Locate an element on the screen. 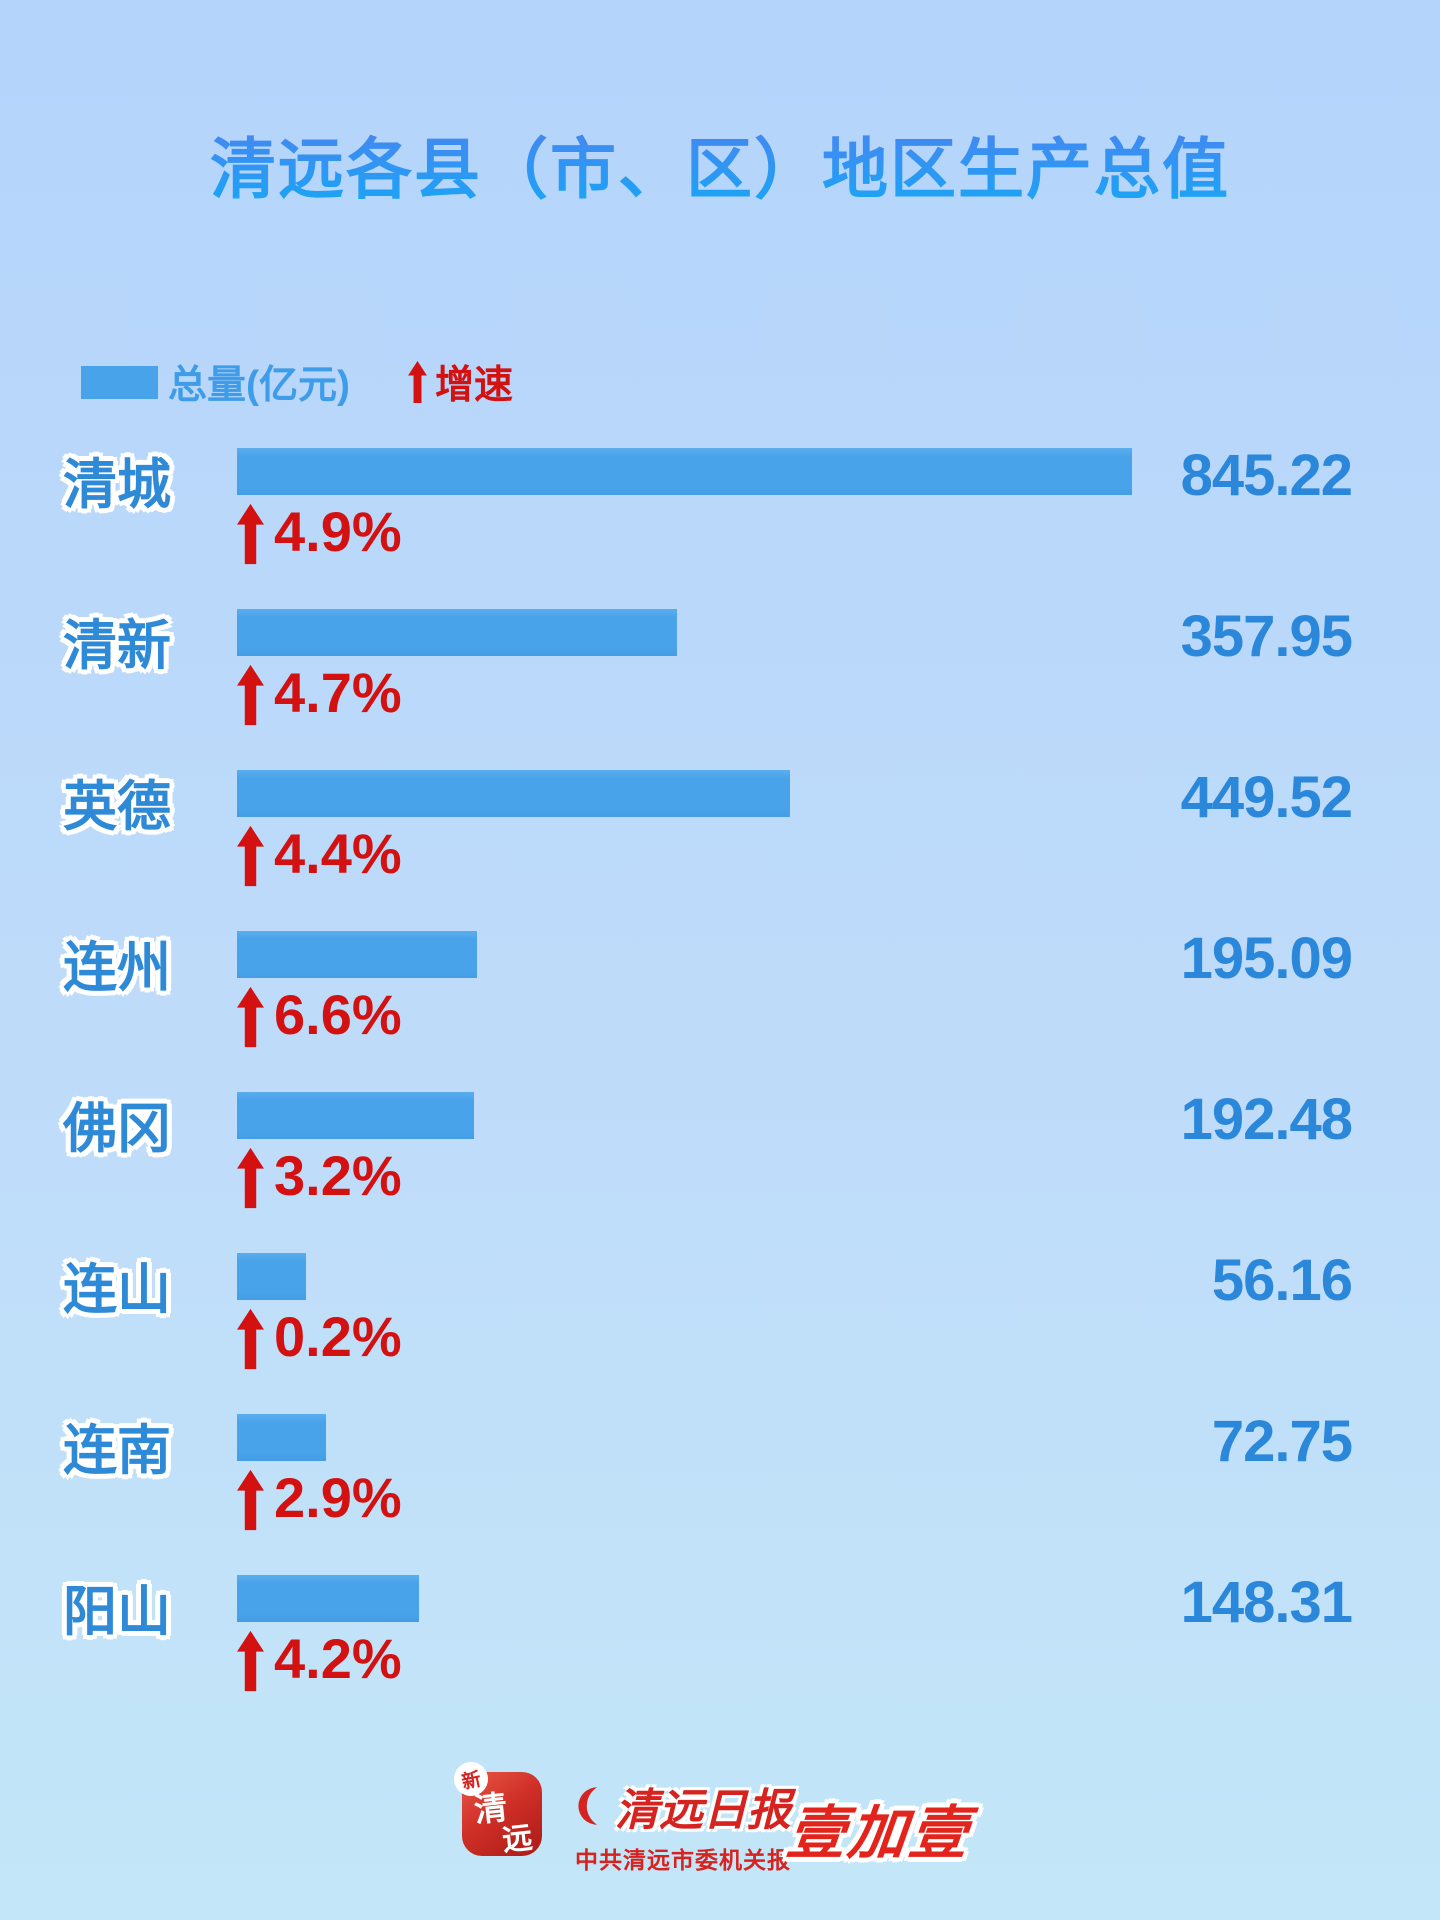 The height and width of the screenshot is (1920, 1440). legend: 总量(亿元) 增速 is located at coordinates (297, 382).